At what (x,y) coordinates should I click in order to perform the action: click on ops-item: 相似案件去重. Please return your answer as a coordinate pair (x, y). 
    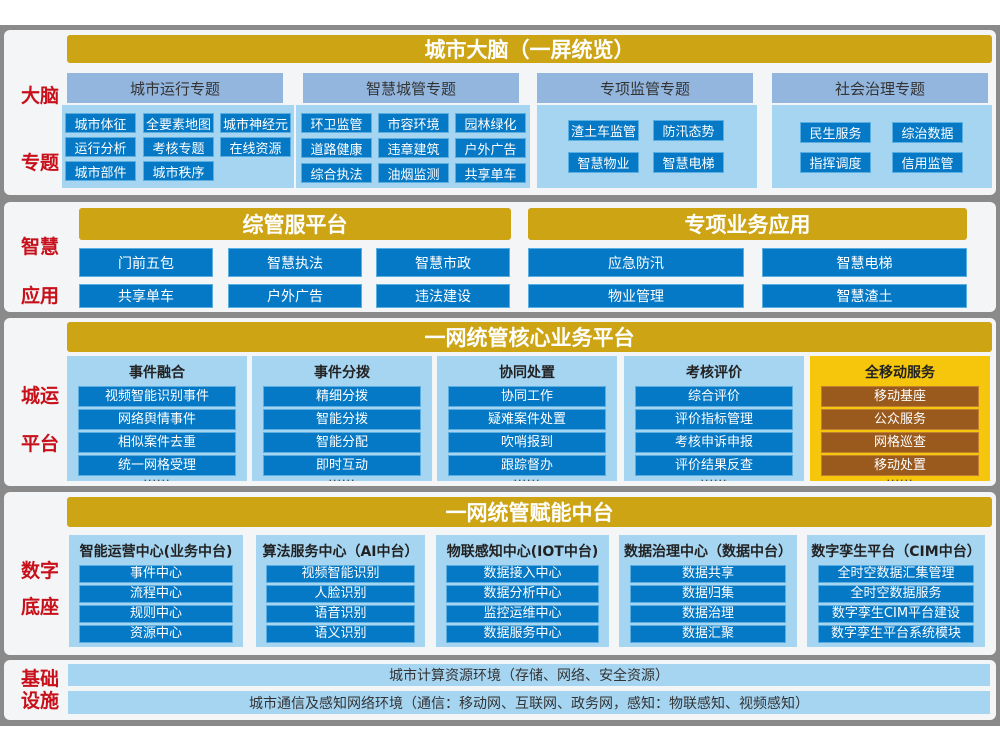
    Looking at the image, I should click on (157, 442).